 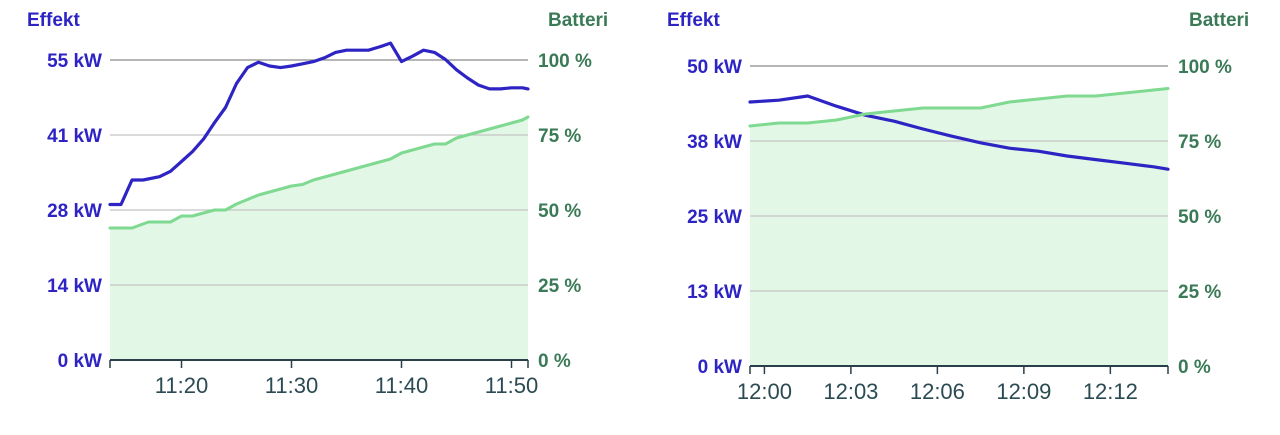 What do you see at coordinates (714, 292) in the screenshot?
I see `left-tick-label: 13 kW` at bounding box center [714, 292].